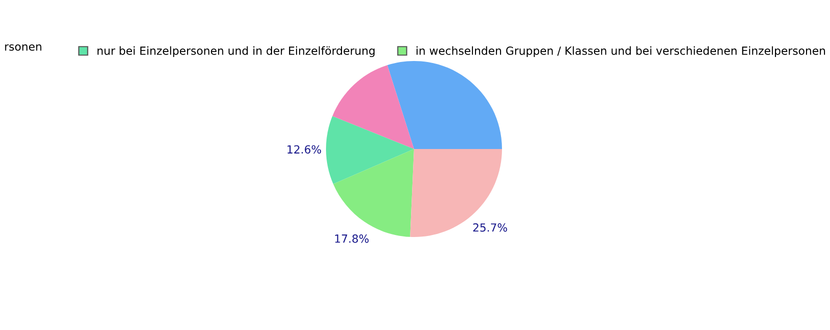  What do you see at coordinates (490, 227) in the screenshot?
I see `data-label: 25.7%` at bounding box center [490, 227].